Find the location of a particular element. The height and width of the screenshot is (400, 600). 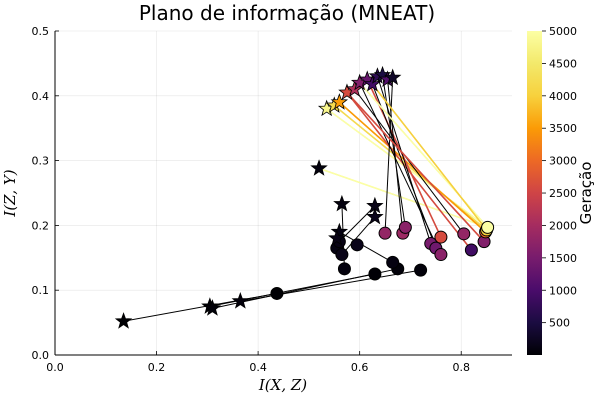

colorbar-tick-label: 1500 is located at coordinates (563, 258).